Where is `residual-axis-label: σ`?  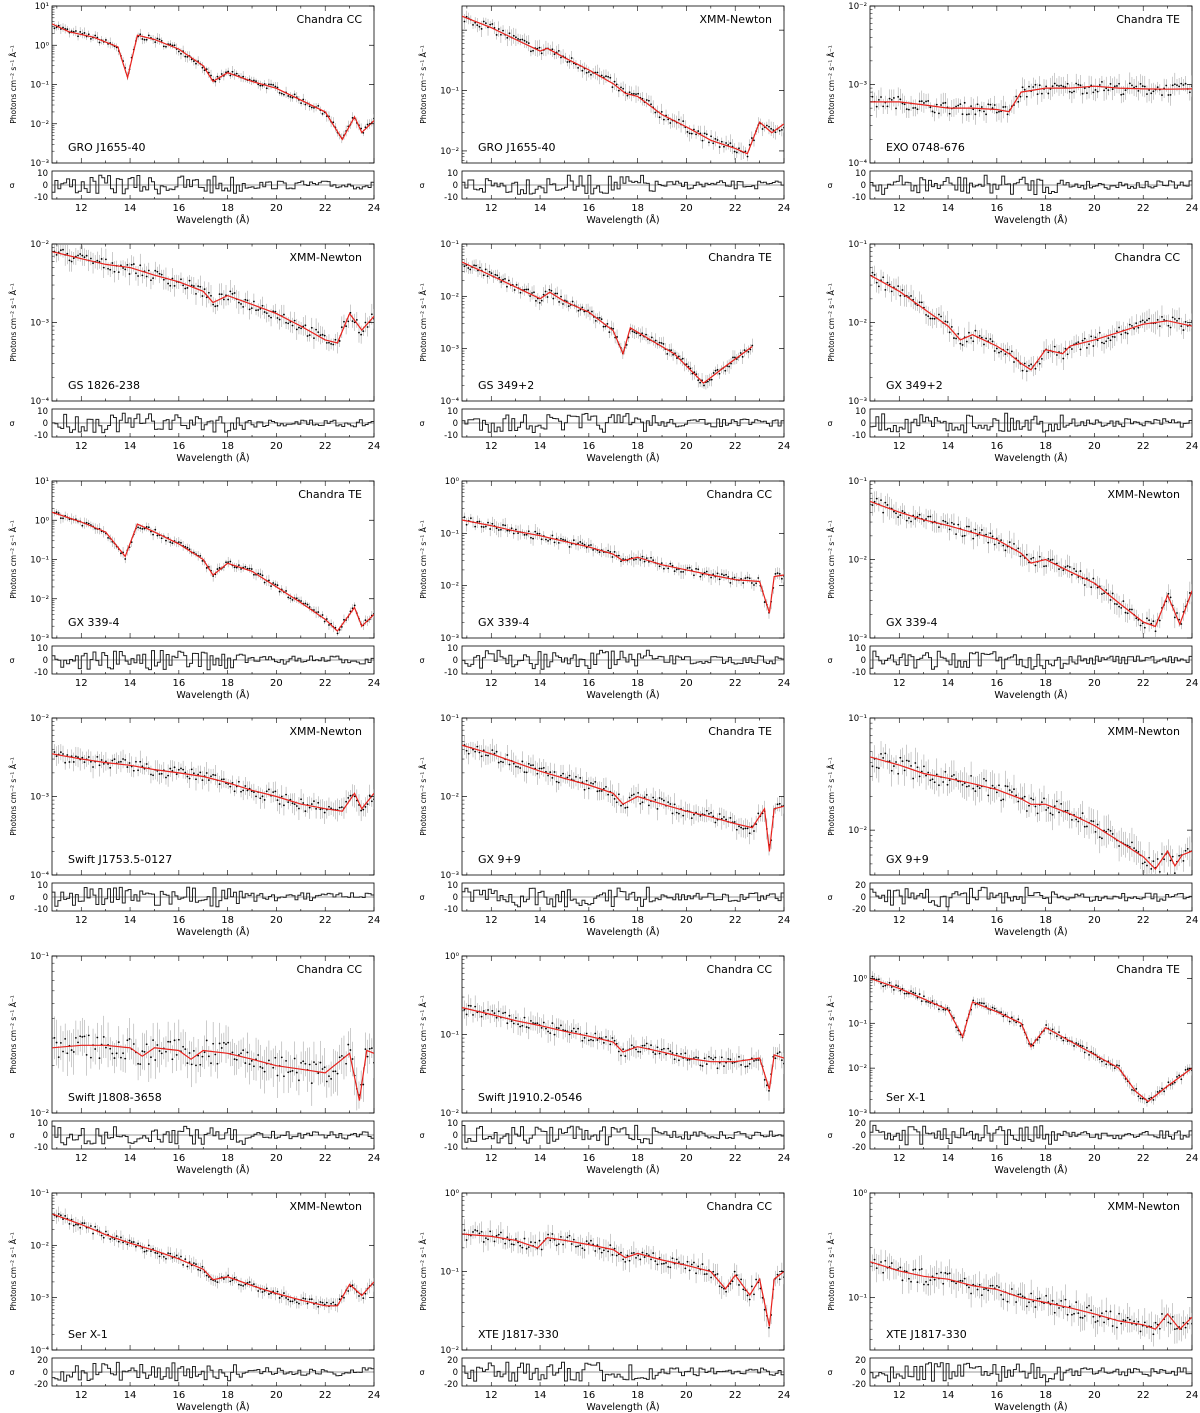 residual-axis-label: σ is located at coordinates (829, 185).